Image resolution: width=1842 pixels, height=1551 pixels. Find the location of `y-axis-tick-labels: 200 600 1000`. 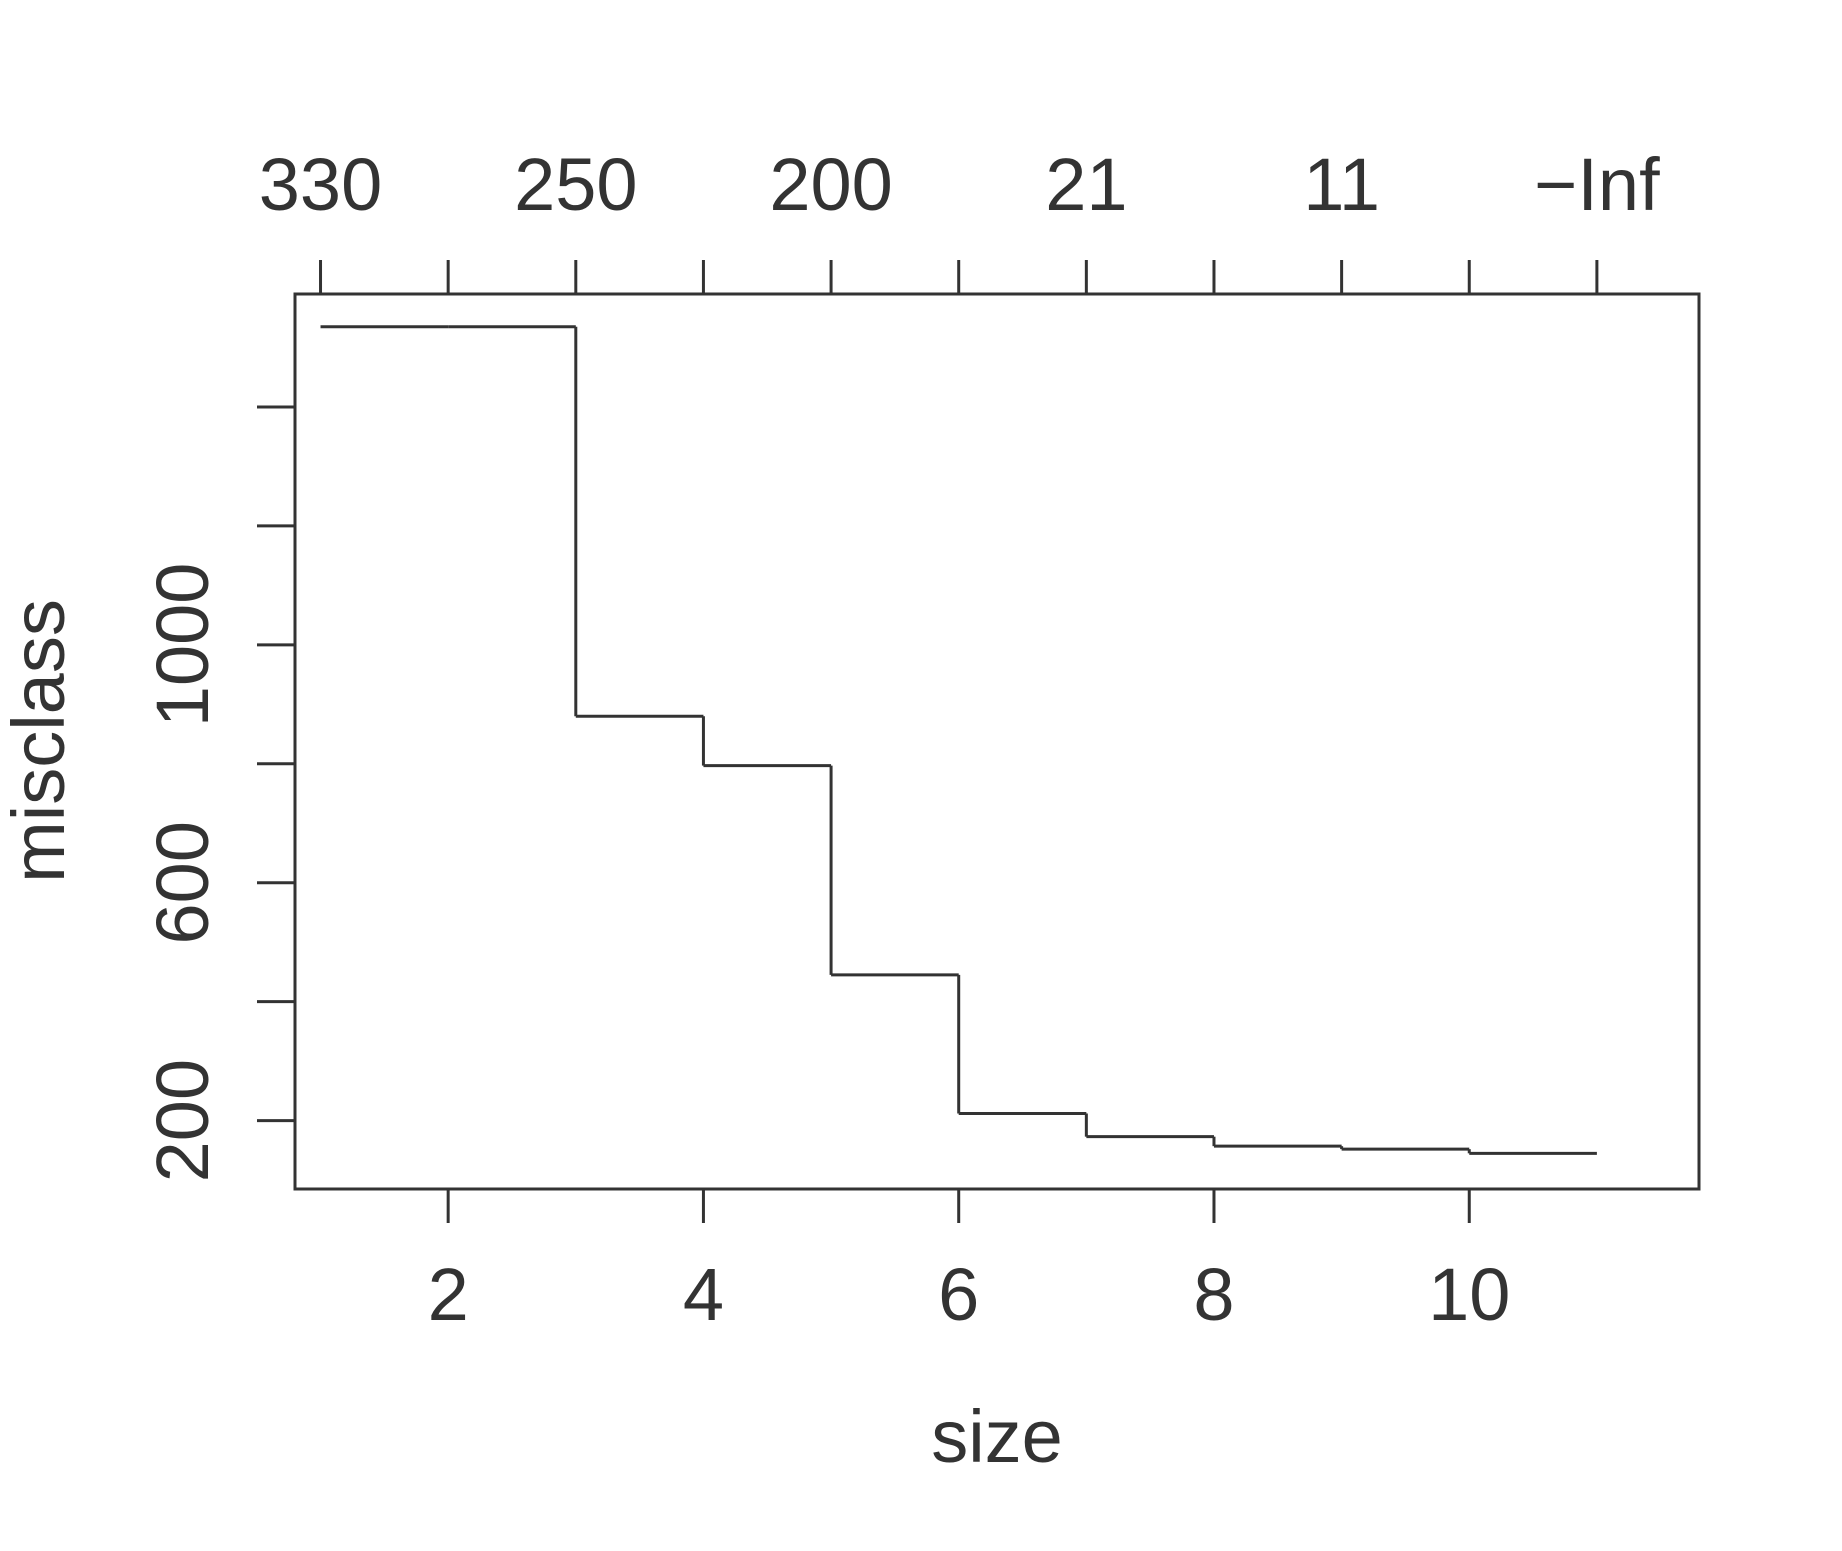

y-axis-tick-labels: 200 600 1000 is located at coordinates (182, 873).